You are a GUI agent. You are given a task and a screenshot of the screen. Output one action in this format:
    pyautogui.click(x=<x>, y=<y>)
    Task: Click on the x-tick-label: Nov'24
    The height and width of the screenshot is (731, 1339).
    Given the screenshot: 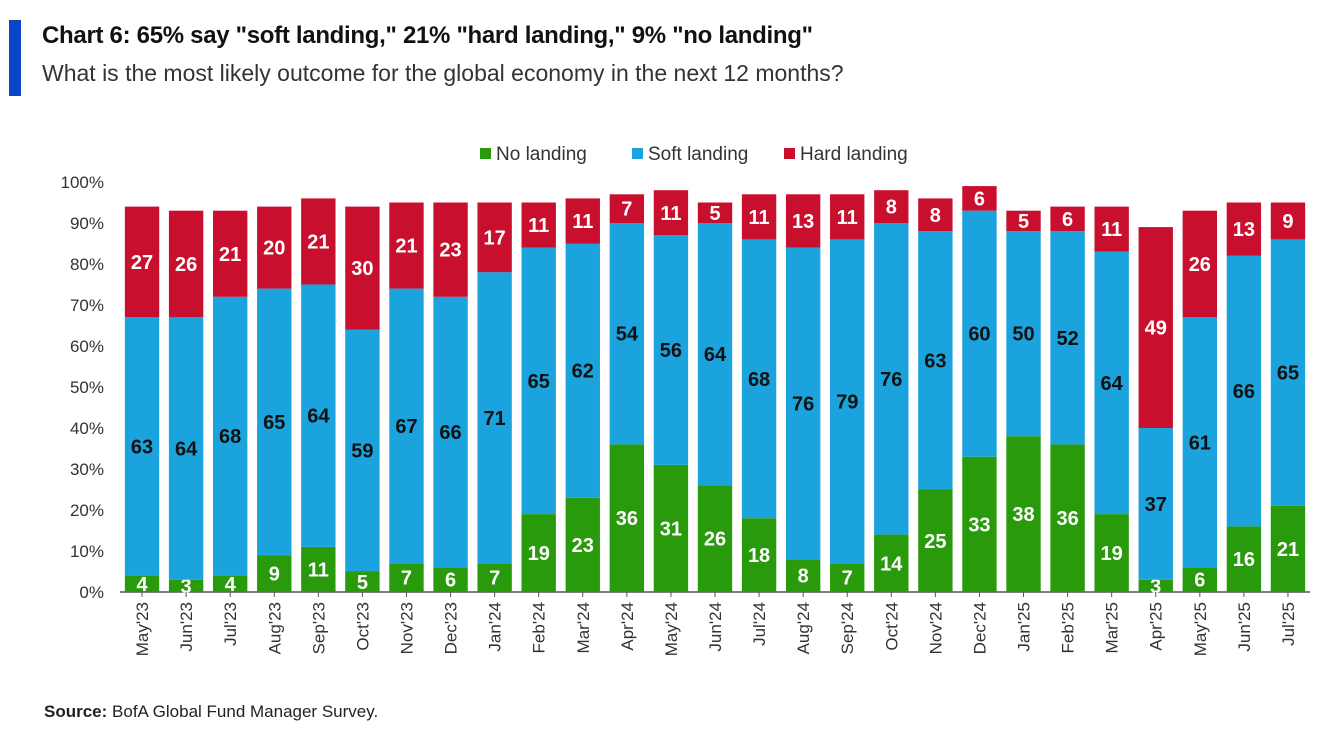 What is the action you would take?
    pyautogui.click(x=935, y=628)
    